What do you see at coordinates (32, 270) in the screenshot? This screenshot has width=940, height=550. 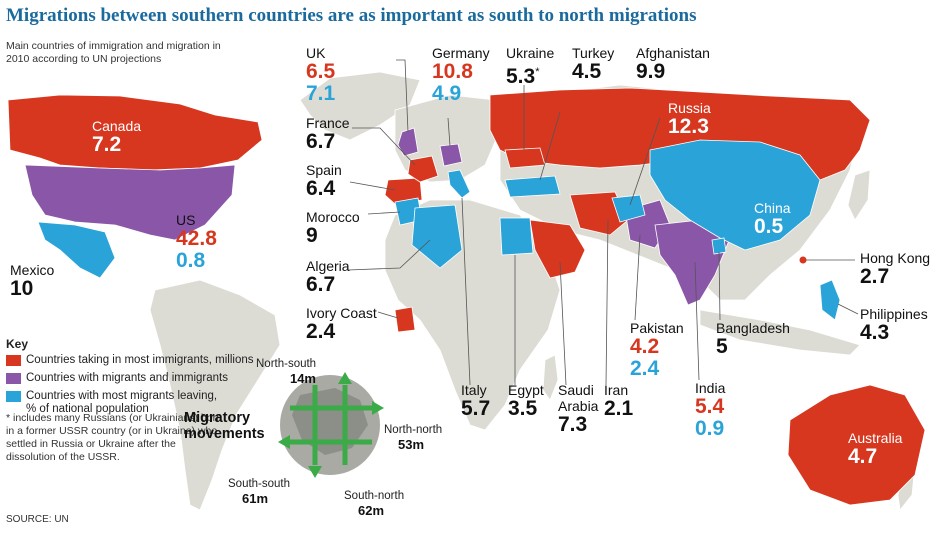 I see `mexico-name: Mexico` at bounding box center [32, 270].